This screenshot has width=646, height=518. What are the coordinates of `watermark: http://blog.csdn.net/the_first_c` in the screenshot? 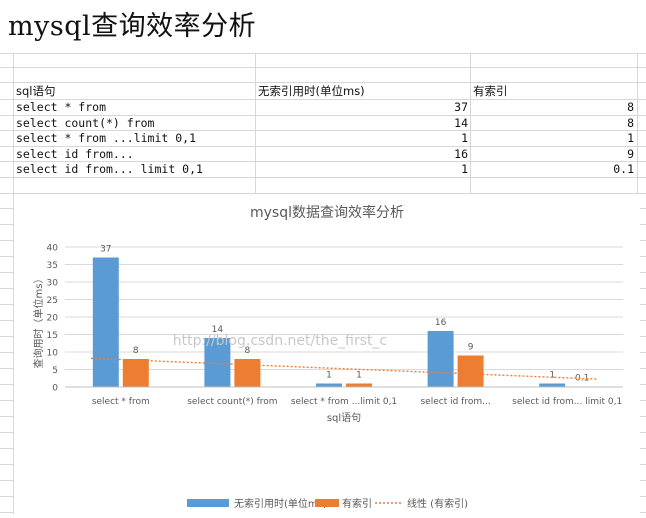 It's located at (280, 341).